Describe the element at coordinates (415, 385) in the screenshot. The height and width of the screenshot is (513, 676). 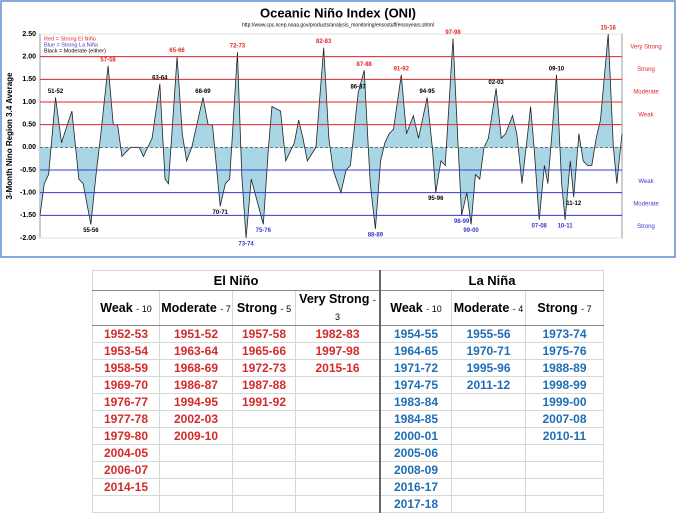
I see `year-cell: 1974-75` at that location.